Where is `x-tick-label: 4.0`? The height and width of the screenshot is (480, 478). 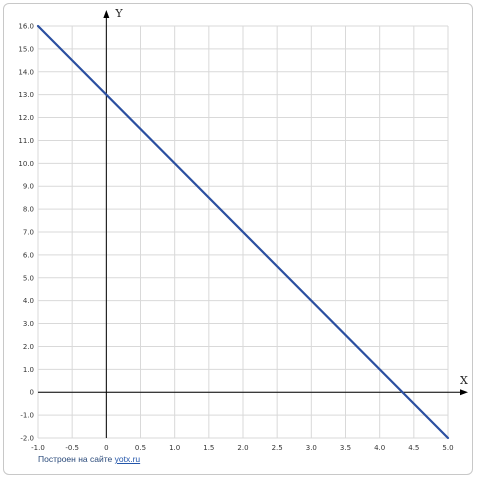
x-tick-label: 4.0 is located at coordinates (379, 448).